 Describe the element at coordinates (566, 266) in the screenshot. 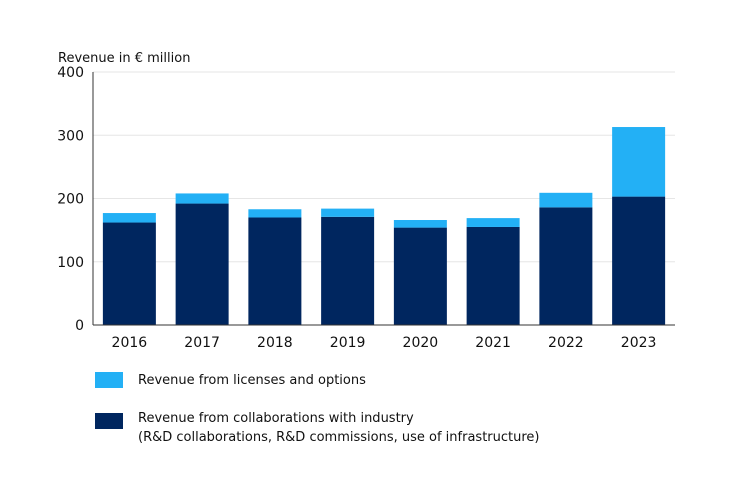

I see `bar-2022-collaborations` at that location.